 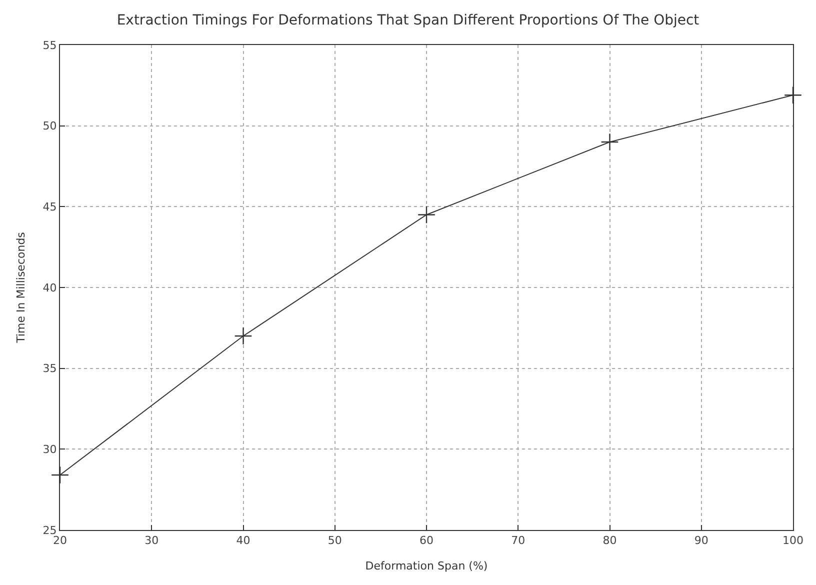 I want to click on y-tick-label: 25, so click(x=49, y=530).